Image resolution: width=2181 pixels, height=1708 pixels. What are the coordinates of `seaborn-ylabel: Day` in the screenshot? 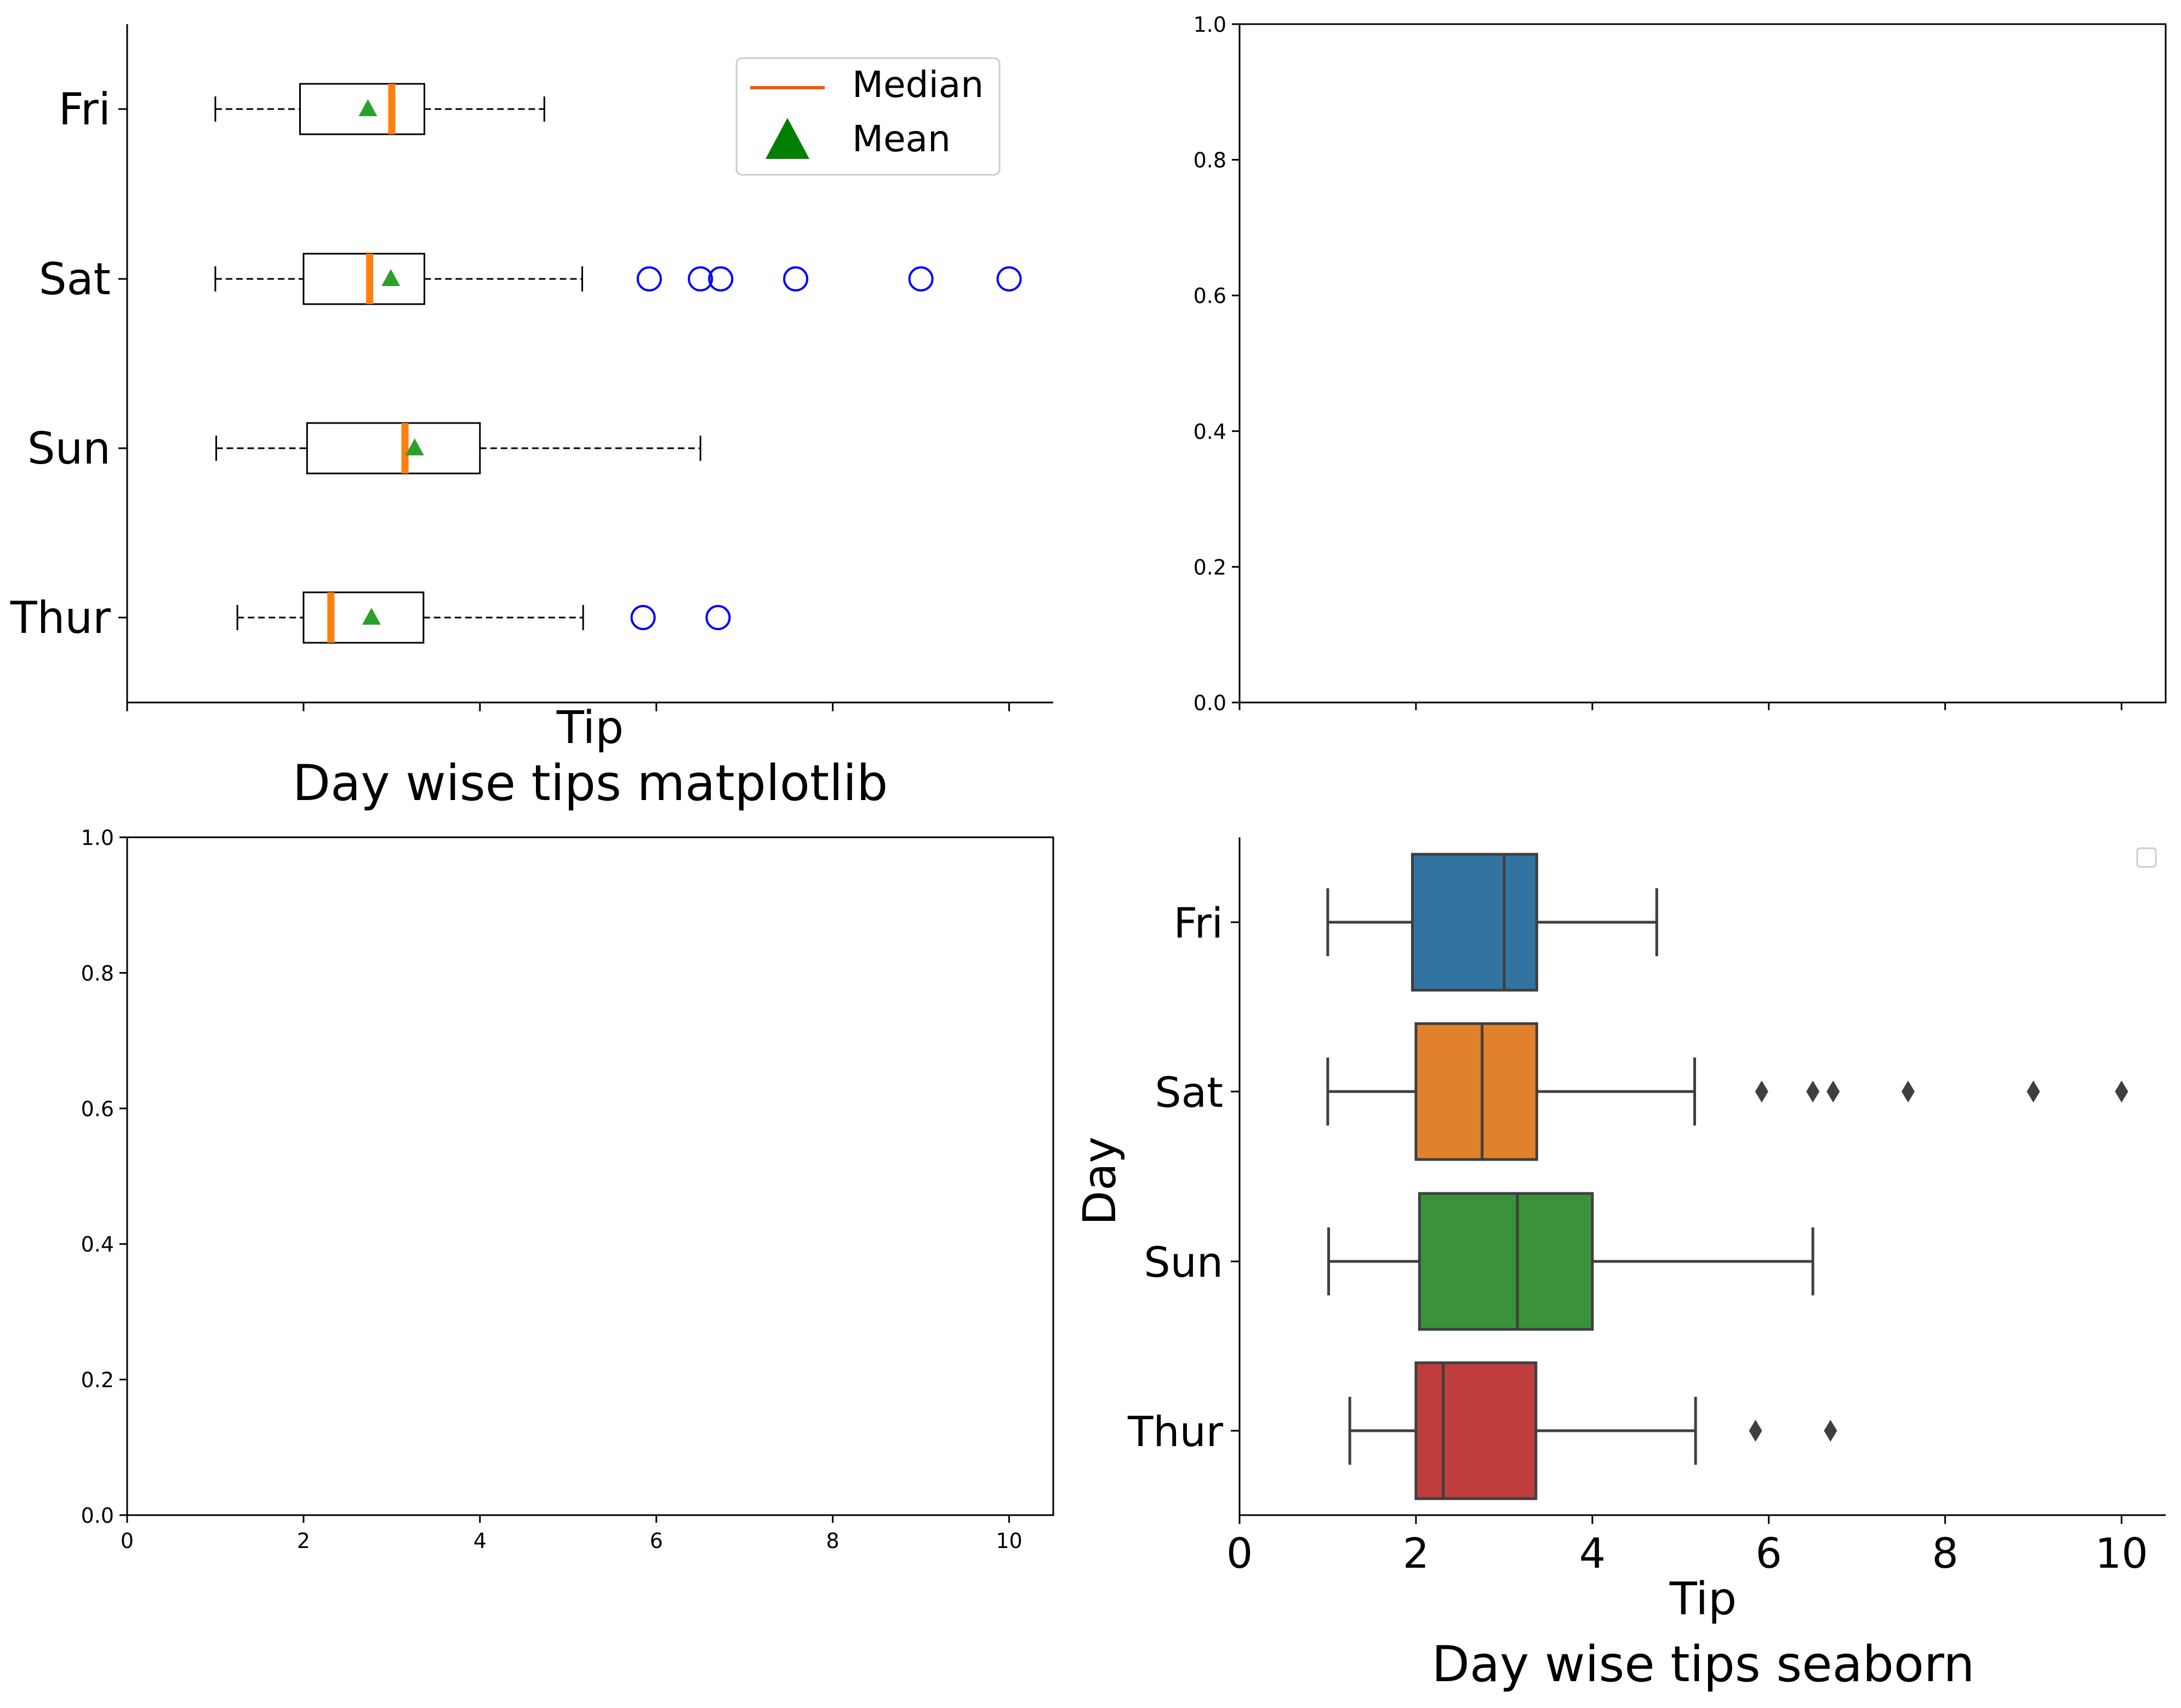 It's located at (1100, 1181).